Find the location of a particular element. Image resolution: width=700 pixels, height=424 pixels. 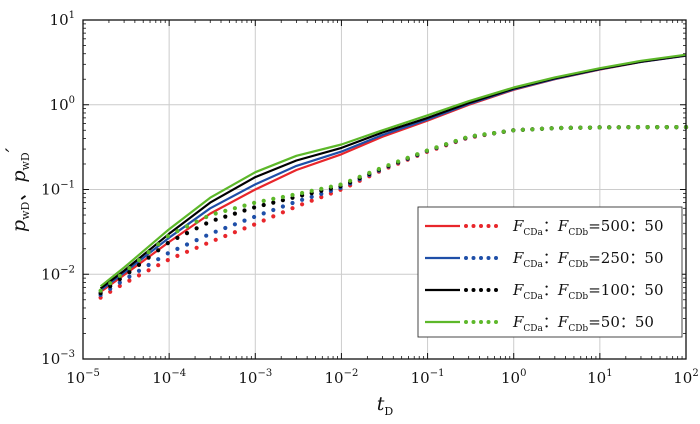

legend-label: FCDa：FCDb=50：50 is located at coordinates (583, 323).